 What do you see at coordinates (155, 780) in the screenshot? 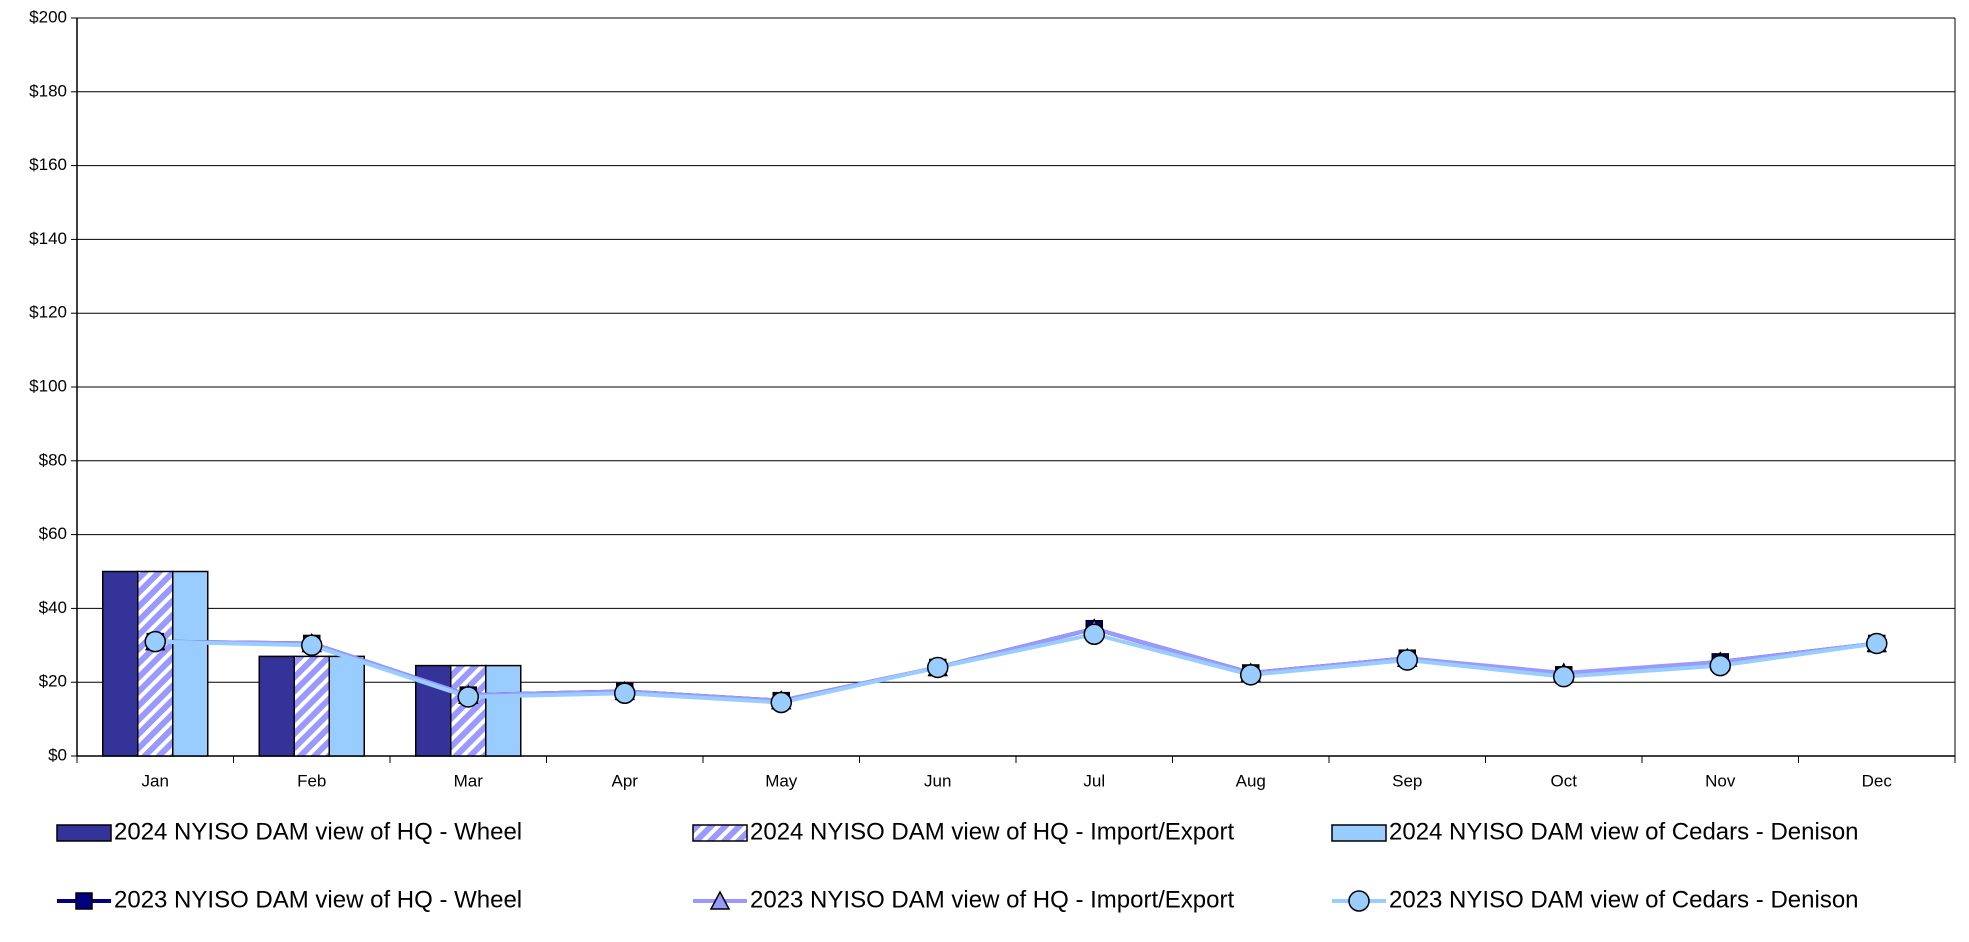
I see `x-tick-label: Jan` at bounding box center [155, 780].